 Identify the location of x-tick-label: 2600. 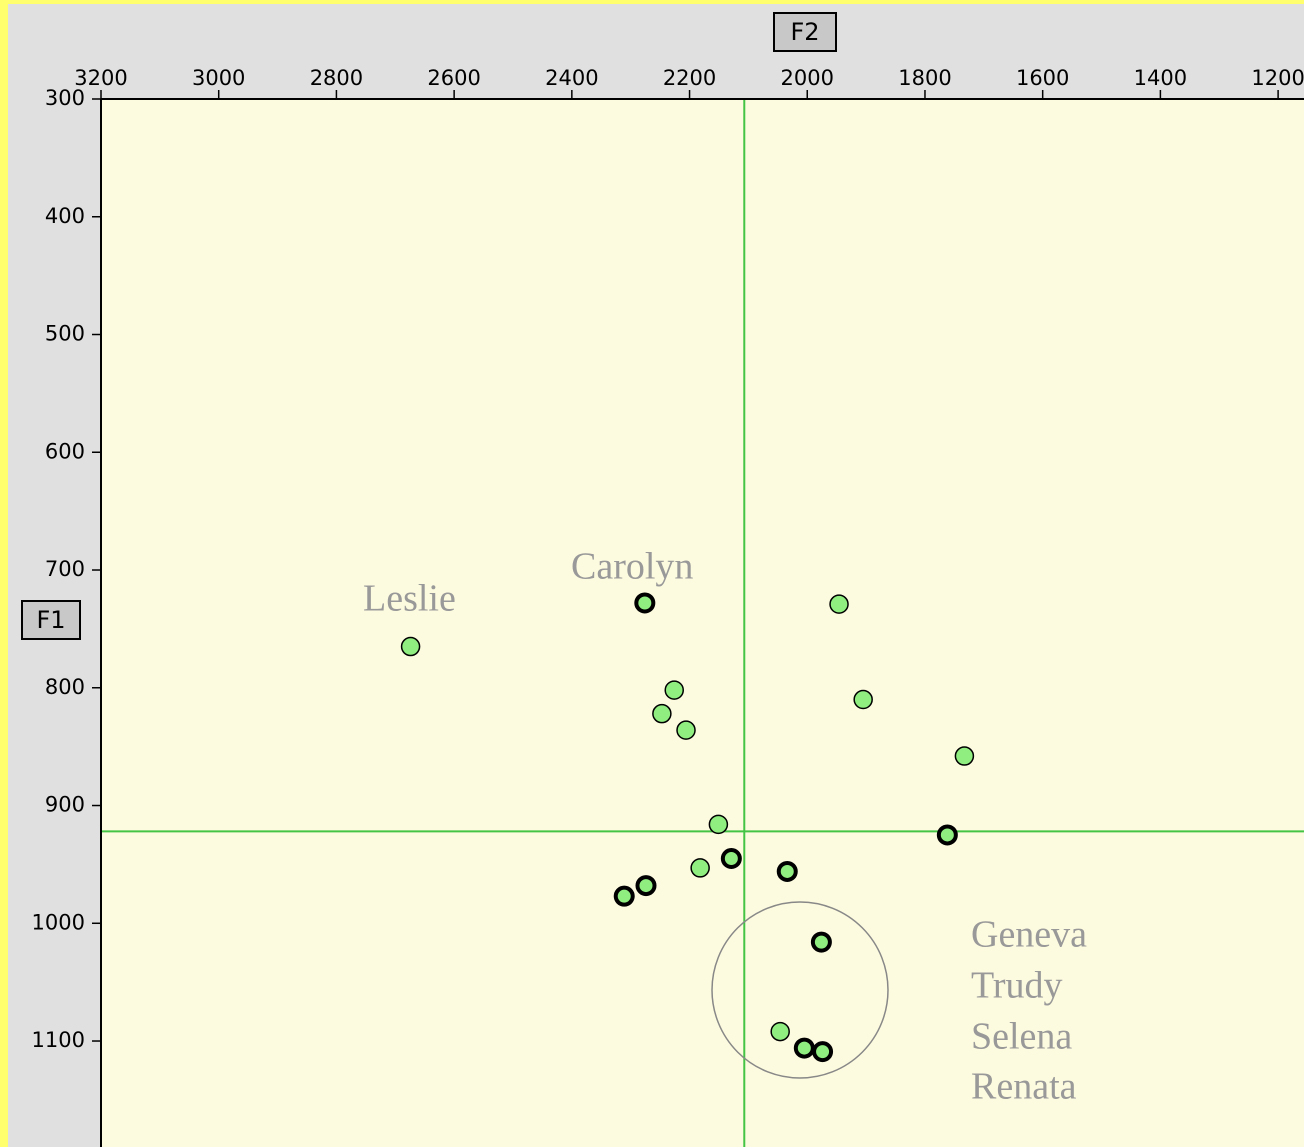
(453, 78).